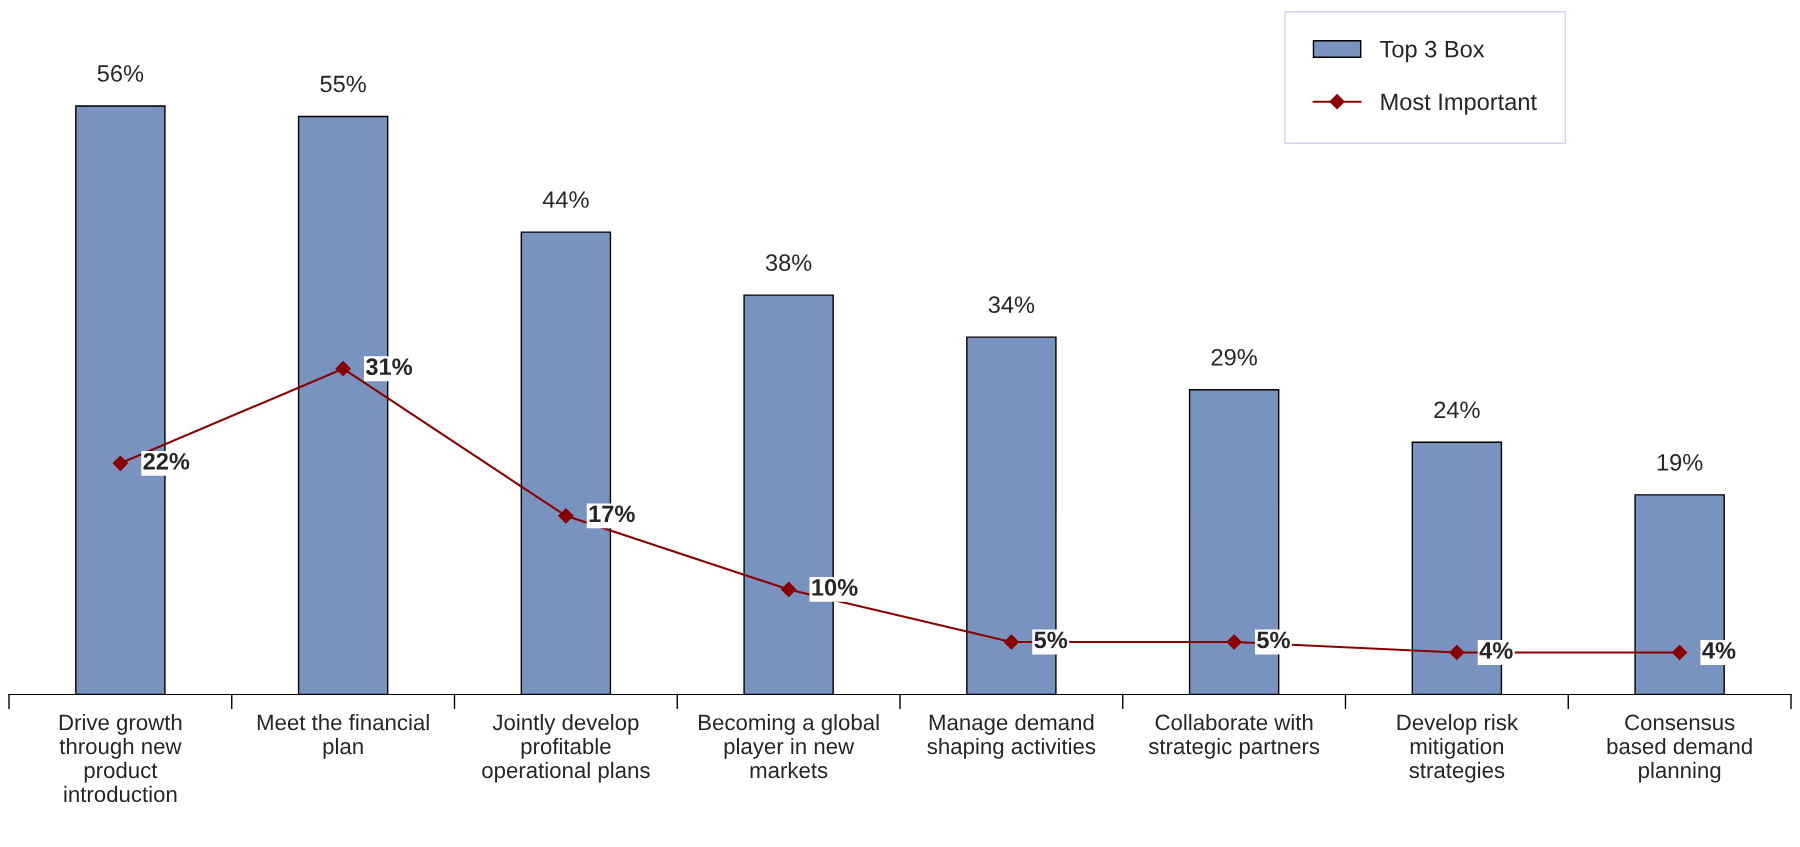 The height and width of the screenshot is (847, 1800). Describe the element at coordinates (1011, 736) in the screenshot. I see `x-tick-label: Manage demand shaping activities` at that location.